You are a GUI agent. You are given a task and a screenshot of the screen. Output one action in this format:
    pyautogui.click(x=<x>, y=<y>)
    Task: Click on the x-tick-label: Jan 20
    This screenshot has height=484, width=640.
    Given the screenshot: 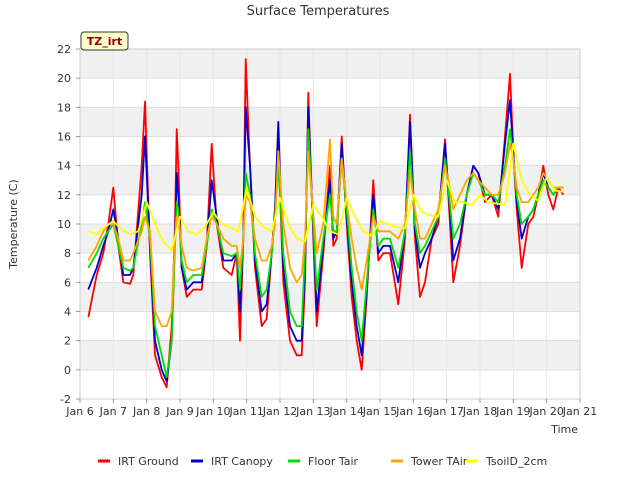 What is the action you would take?
    pyautogui.click(x=545, y=411)
    